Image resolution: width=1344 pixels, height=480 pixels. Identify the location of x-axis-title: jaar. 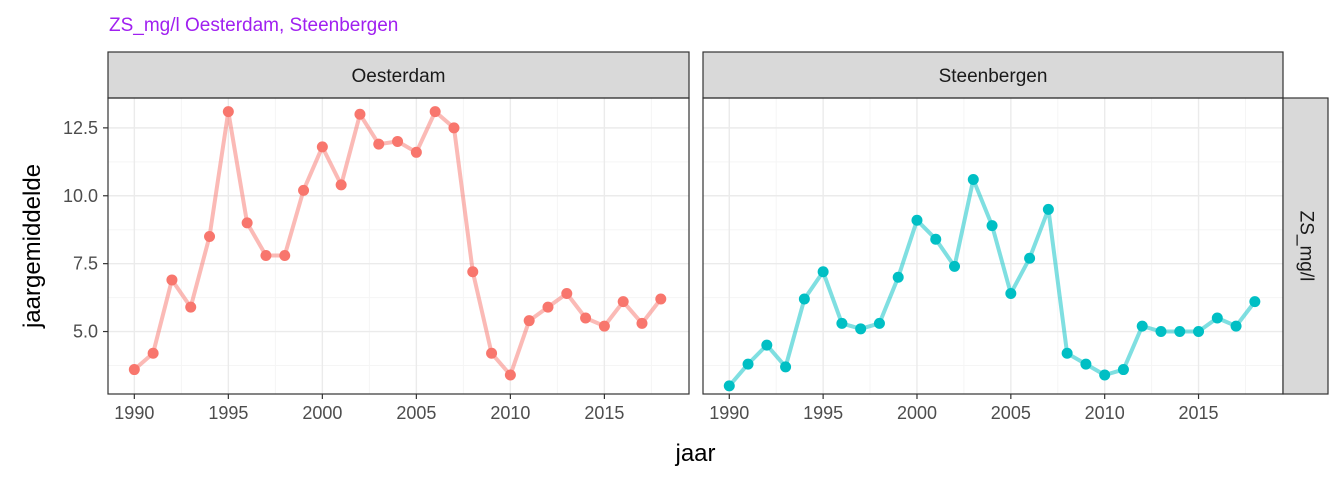
(694, 453).